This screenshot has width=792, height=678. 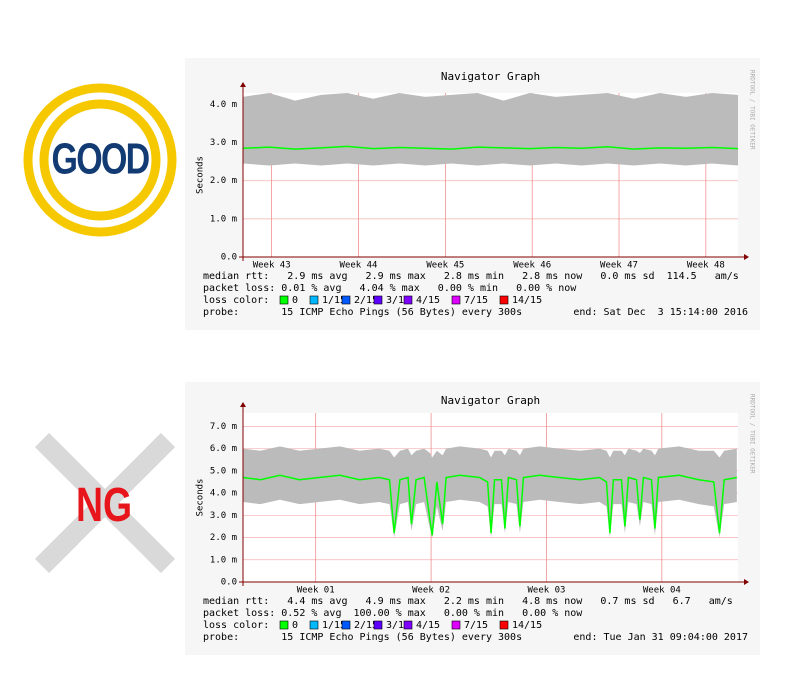 I want to click on end-time: end: Tue Jan 31 09:04:00 2017, so click(x=660, y=637).